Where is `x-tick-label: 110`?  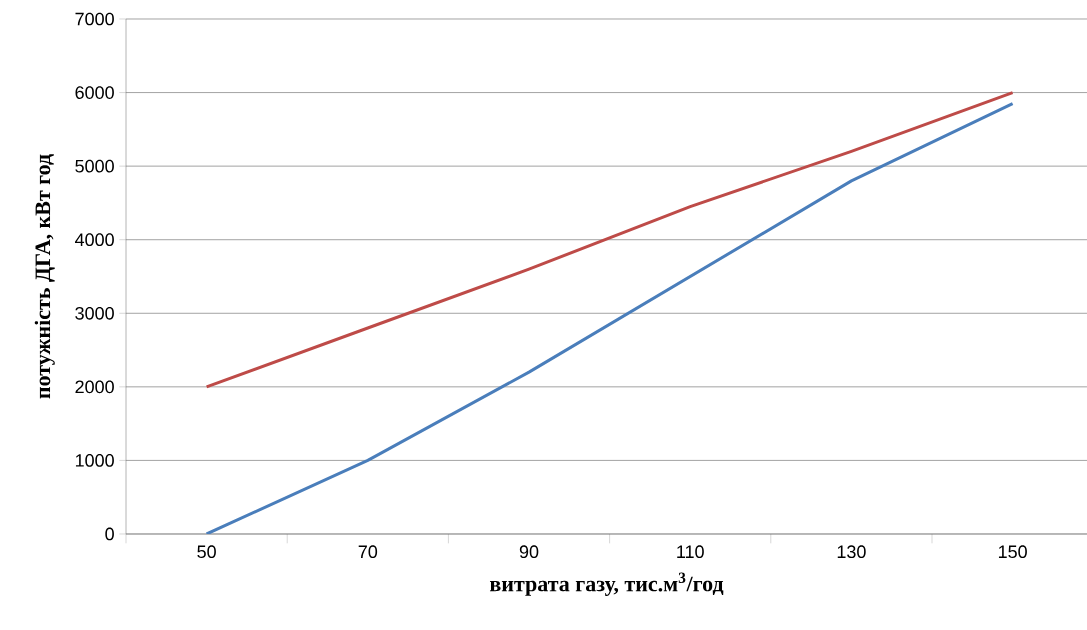
x-tick-label: 110 is located at coordinates (690, 552).